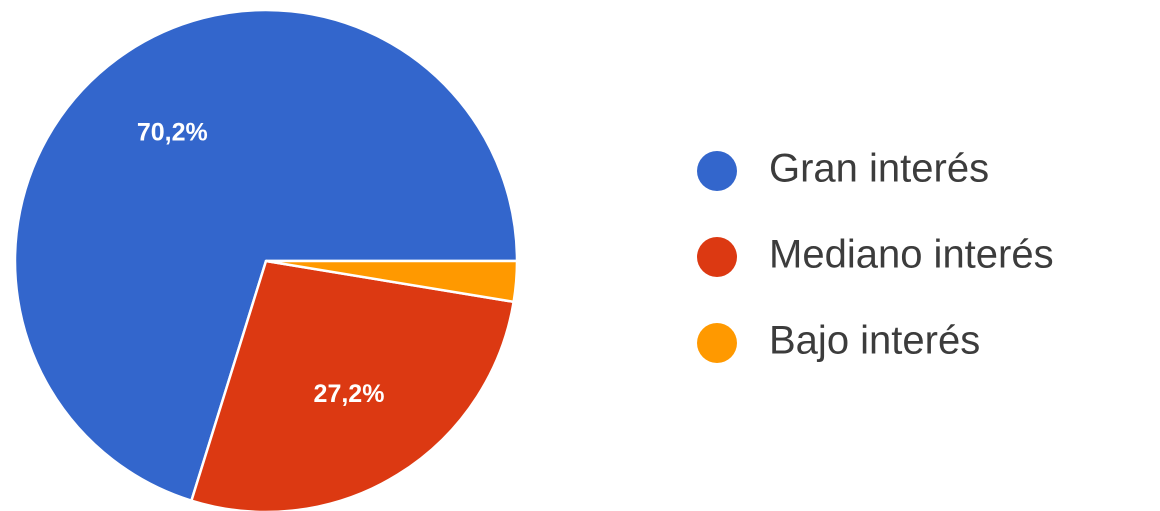 This screenshot has width=1160, height=511. I want to click on slice-value-label-gran-interes: 70,2%, so click(172, 132).